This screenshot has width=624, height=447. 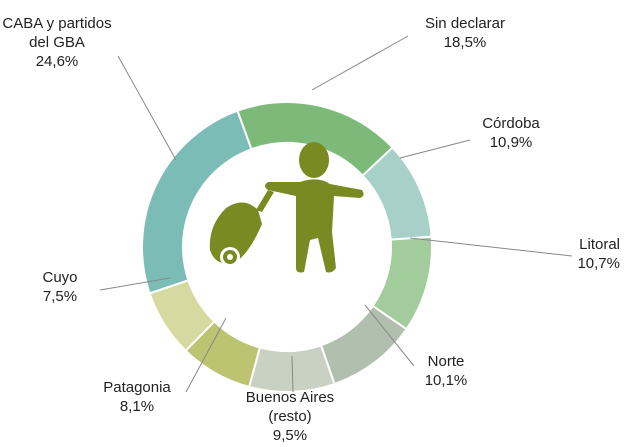 What do you see at coordinates (137, 387) in the screenshot?
I see `category-name: Patagonia` at bounding box center [137, 387].